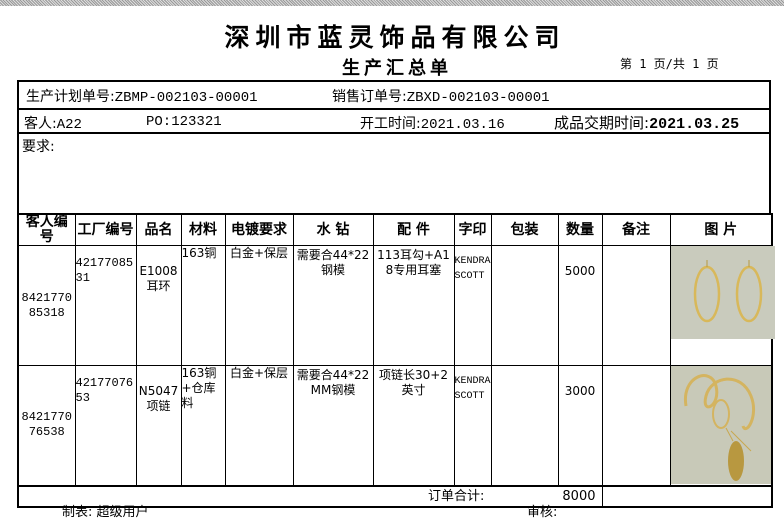 The height and width of the screenshot is (527, 784). I want to click on total-cell: 订单合计: 8000, so click(310, 496).